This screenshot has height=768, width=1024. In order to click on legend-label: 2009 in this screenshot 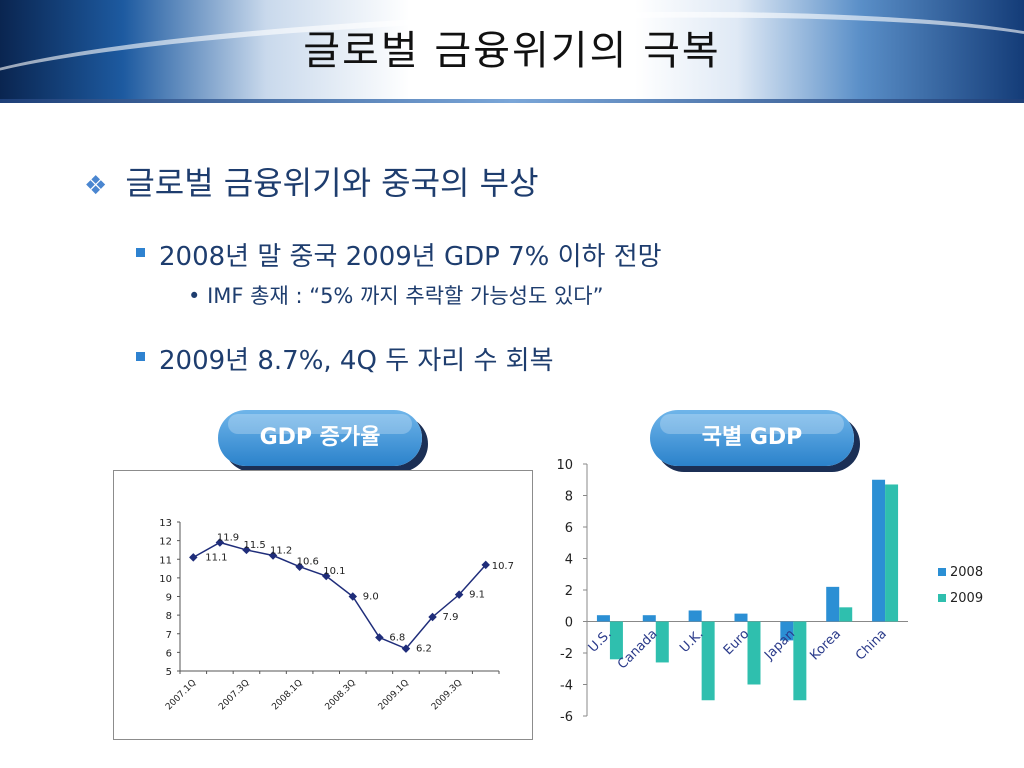, I will do `click(966, 598)`.